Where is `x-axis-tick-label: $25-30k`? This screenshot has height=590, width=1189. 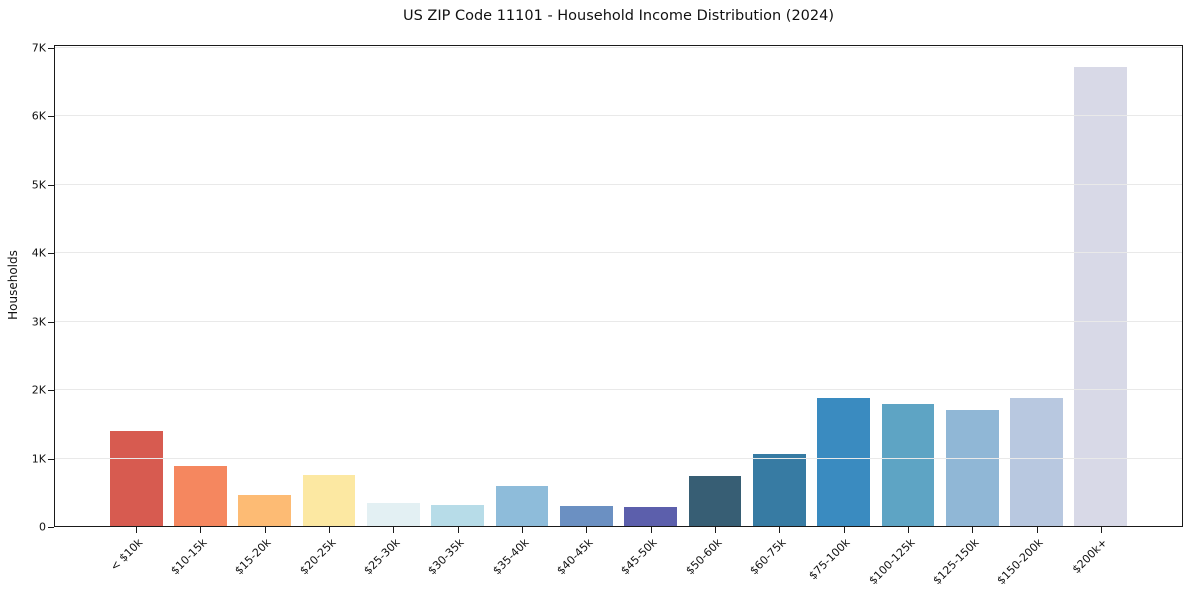 x-axis-tick-label: $25-30k is located at coordinates (382, 557).